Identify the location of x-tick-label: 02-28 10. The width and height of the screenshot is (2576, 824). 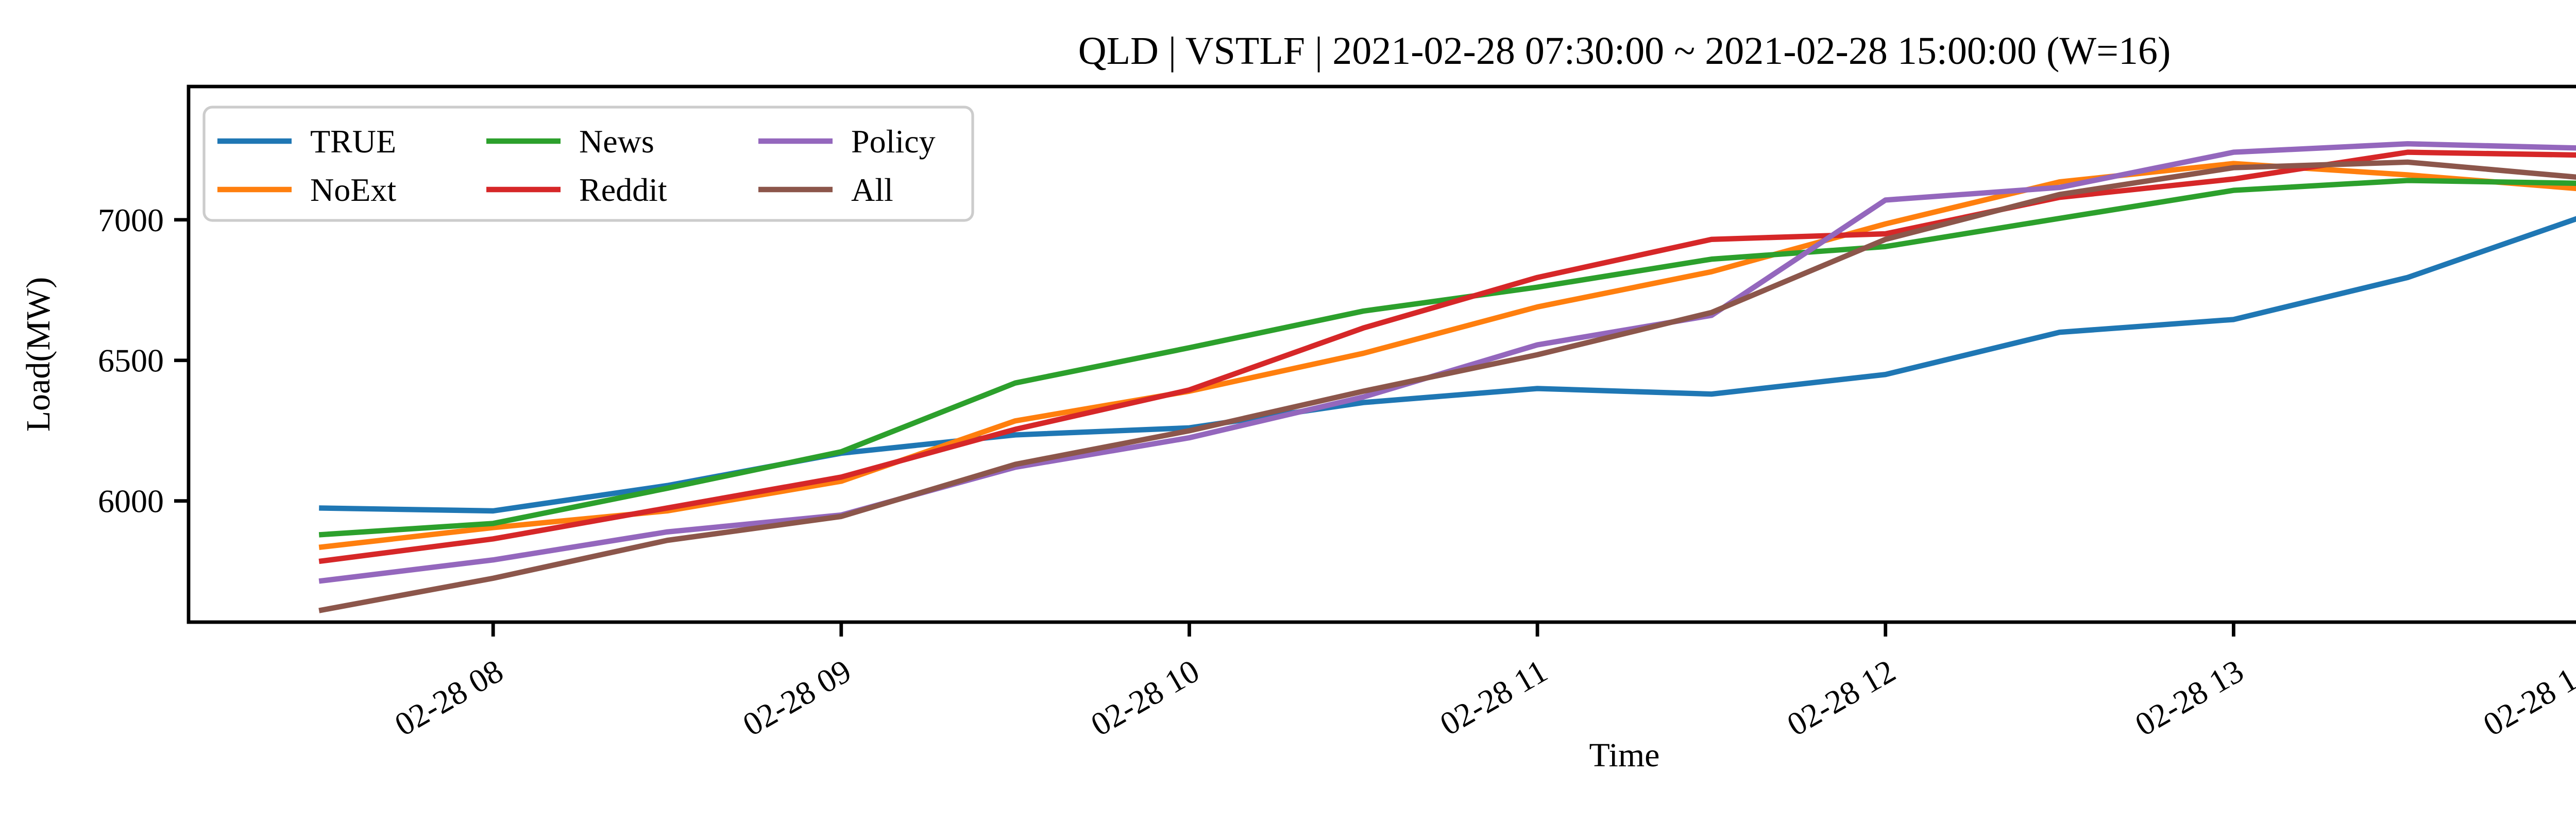
(1144, 698).